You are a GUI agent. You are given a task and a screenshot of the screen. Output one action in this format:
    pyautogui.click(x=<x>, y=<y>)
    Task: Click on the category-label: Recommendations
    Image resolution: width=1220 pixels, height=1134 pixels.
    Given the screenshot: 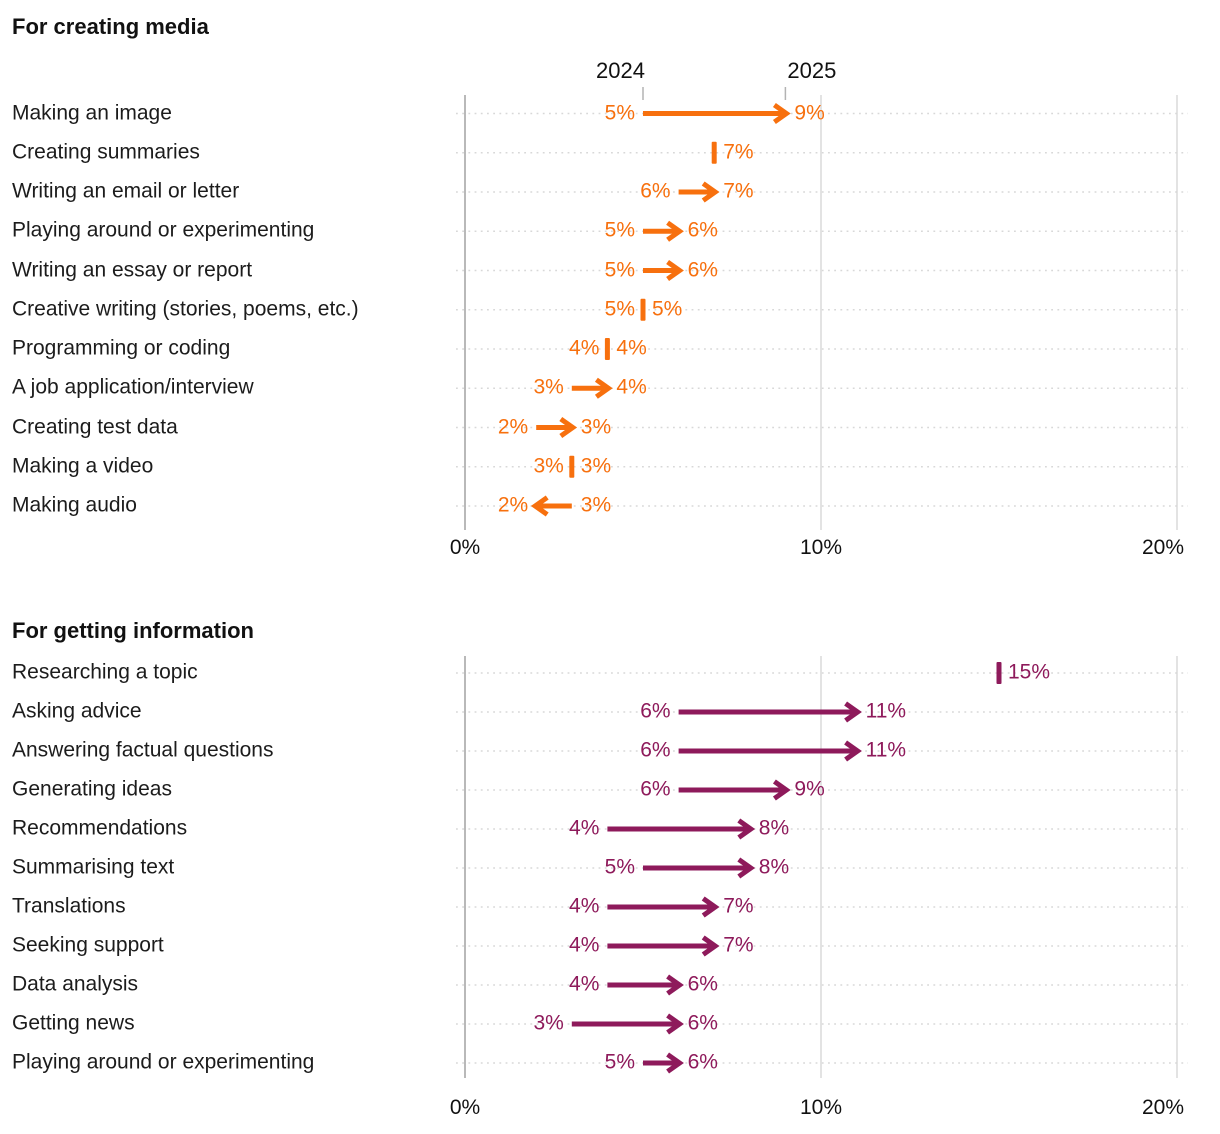 What is the action you would take?
    pyautogui.click(x=100, y=828)
    